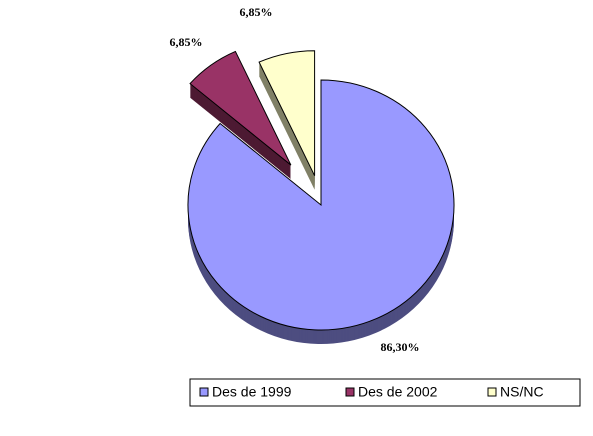 The image size is (593, 436). What do you see at coordinates (400, 347) in the screenshot?
I see `value-label: 86,30%` at bounding box center [400, 347].